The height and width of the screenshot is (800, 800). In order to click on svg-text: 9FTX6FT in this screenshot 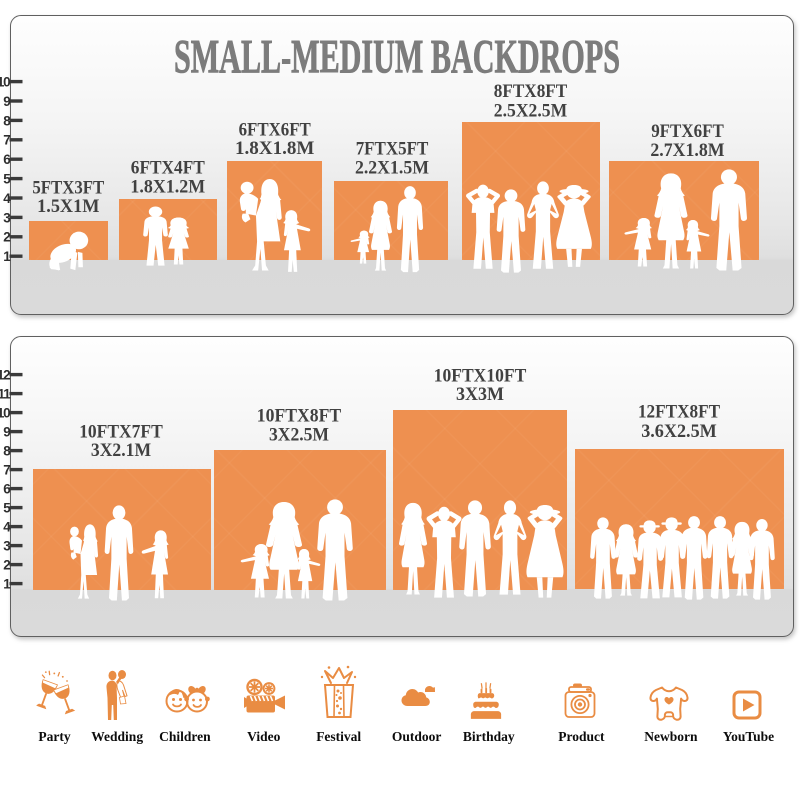, I will do `click(687, 131)`.